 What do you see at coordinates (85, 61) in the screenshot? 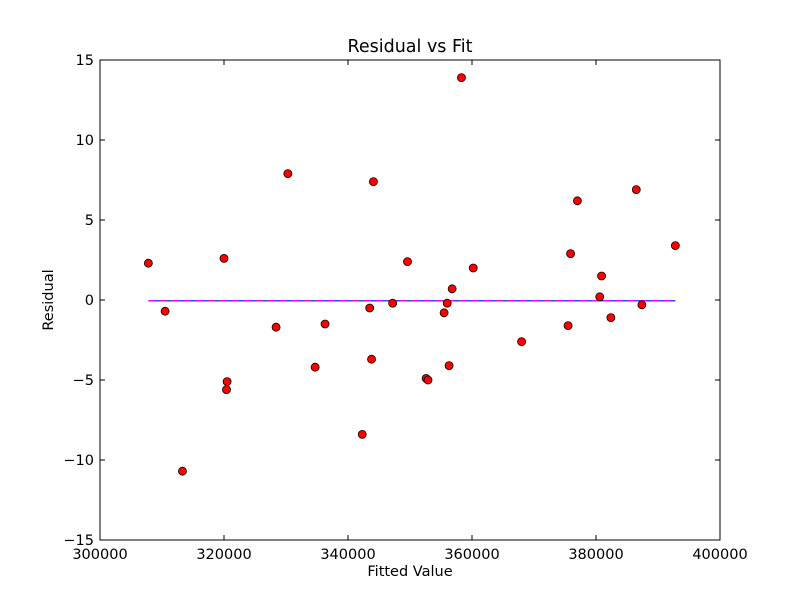
I see `y-tick-label: 15` at bounding box center [85, 61].